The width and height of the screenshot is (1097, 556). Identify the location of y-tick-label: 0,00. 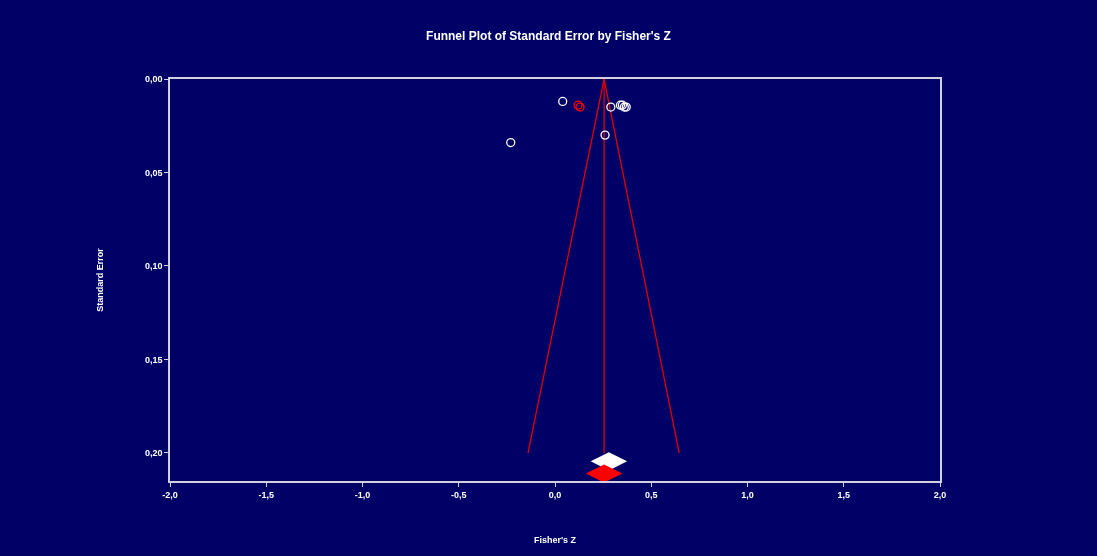
(153, 79).